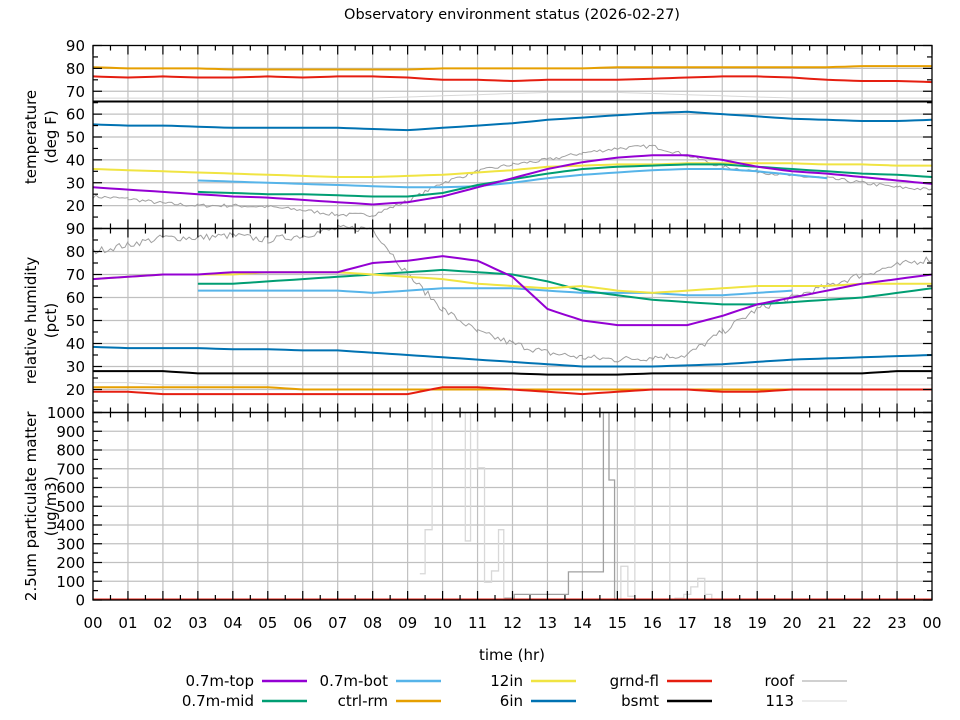 The width and height of the screenshot is (960, 720). I want to click on x-tick-label: 12, so click(512, 623).